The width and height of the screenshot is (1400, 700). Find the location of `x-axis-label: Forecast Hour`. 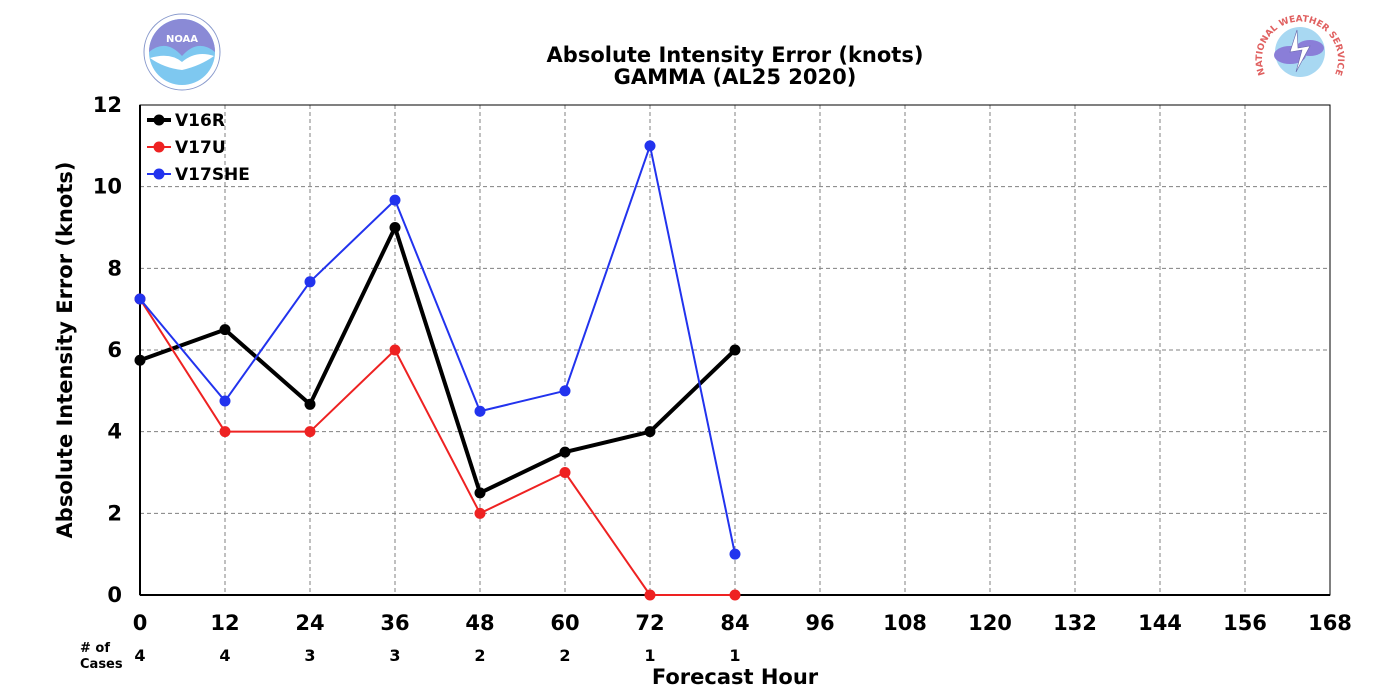

x-axis-label: Forecast Hour is located at coordinates (735, 677).